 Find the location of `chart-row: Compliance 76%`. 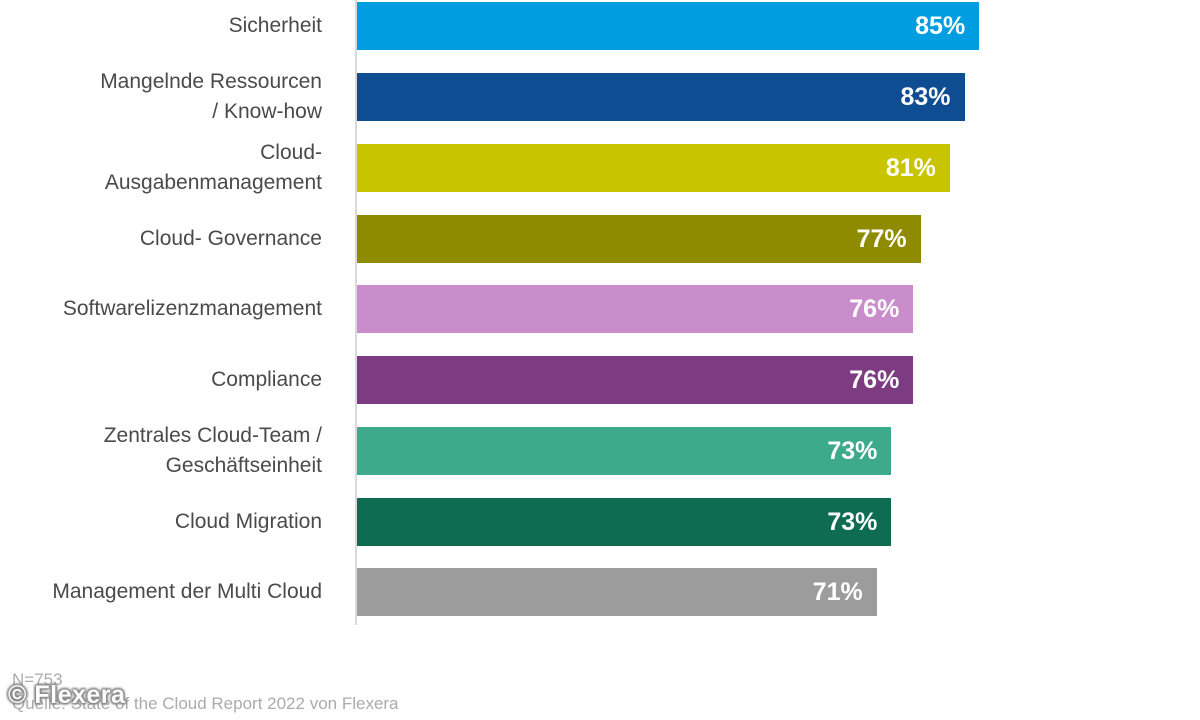

chart-row: Compliance 76% is located at coordinates (544, 380).